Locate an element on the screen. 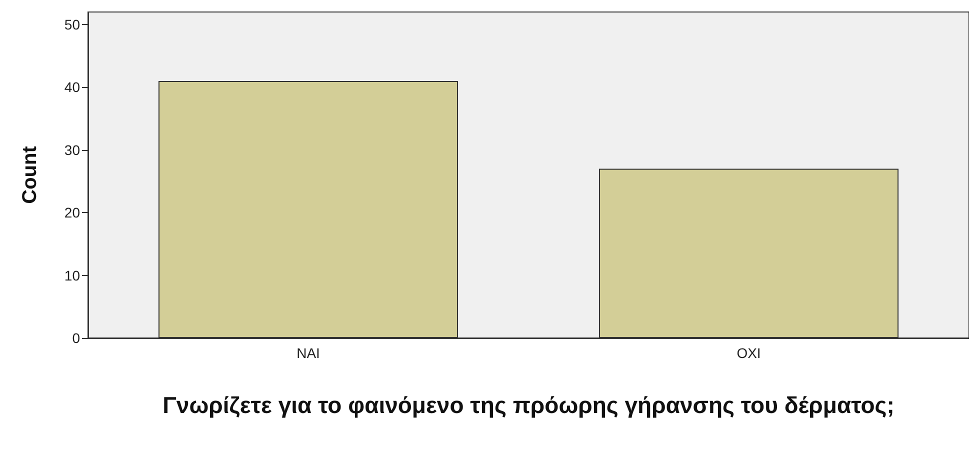 The width and height of the screenshot is (977, 466). y-tick-label: 40 is located at coordinates (72, 87).